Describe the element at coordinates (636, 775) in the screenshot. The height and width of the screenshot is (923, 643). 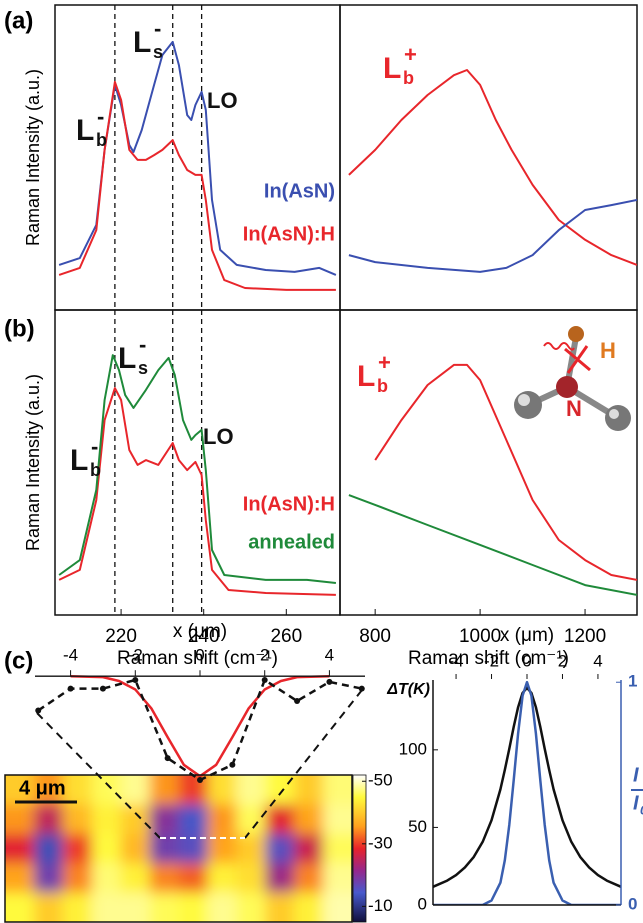
I see `y2-label-top: I` at that location.